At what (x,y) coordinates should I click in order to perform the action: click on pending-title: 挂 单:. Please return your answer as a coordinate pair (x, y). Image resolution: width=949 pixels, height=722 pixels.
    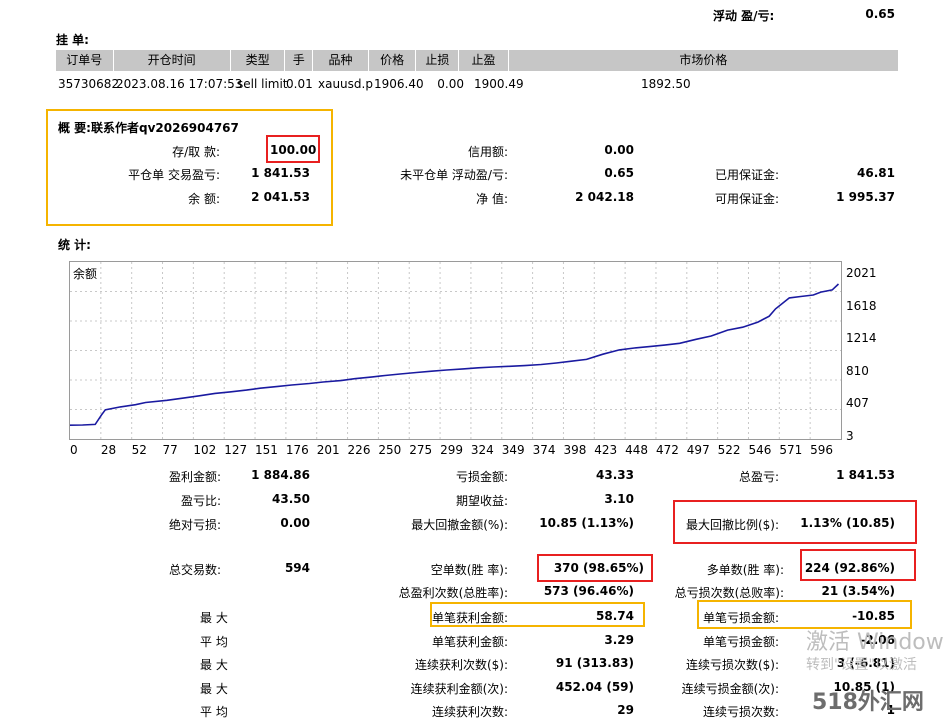
    Looking at the image, I should click on (72, 40).